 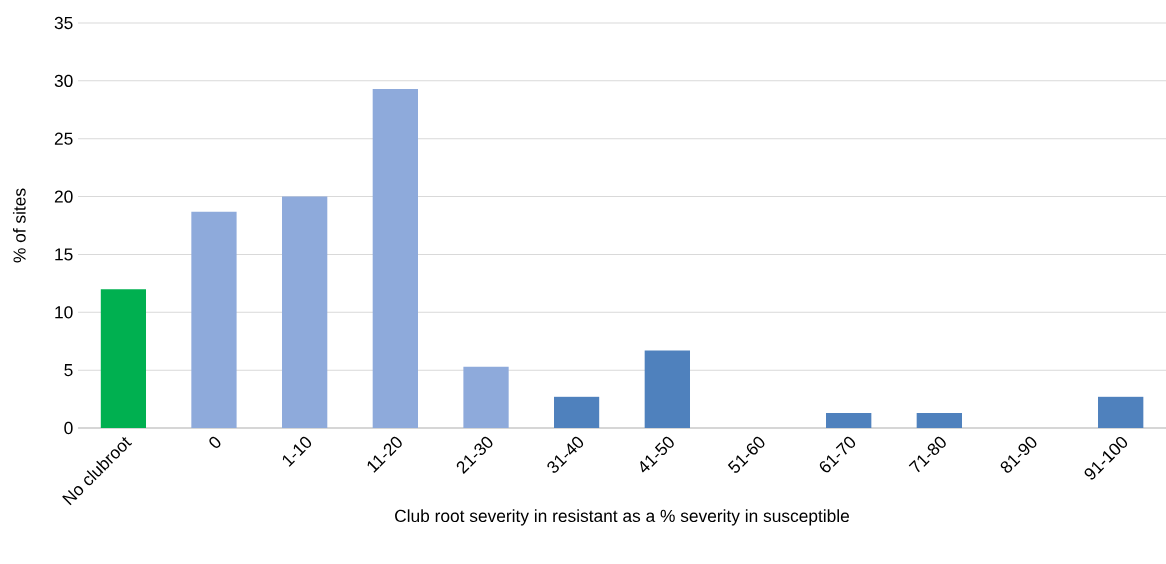 I want to click on y-tick-label: 25, so click(x=63, y=138).